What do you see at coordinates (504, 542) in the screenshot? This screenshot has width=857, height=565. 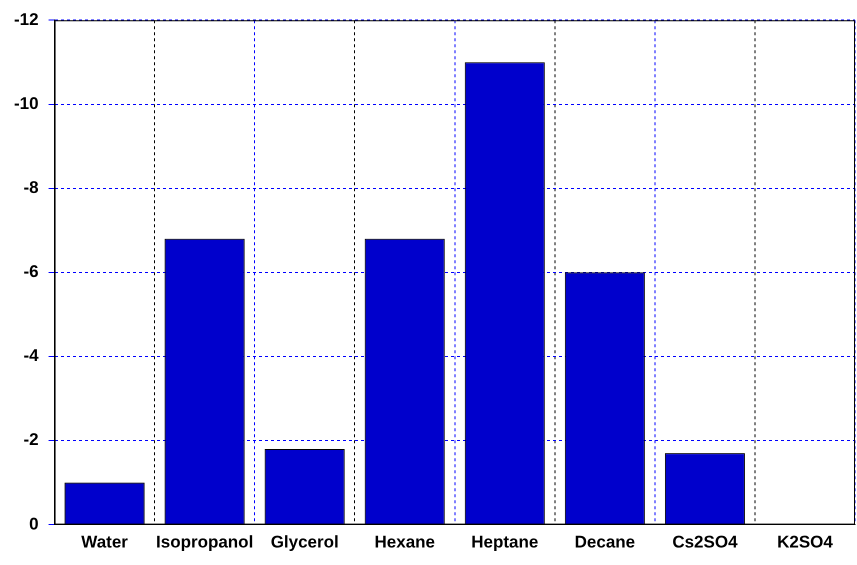 I see `x-tick-label: Heptane` at bounding box center [504, 542].